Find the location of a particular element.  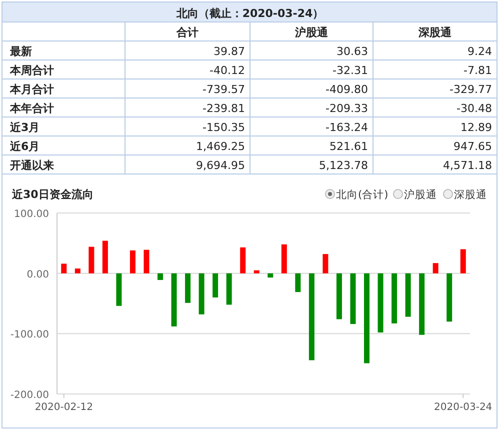

text: 北向（截止：2020-03-24） is located at coordinates (249, 13).